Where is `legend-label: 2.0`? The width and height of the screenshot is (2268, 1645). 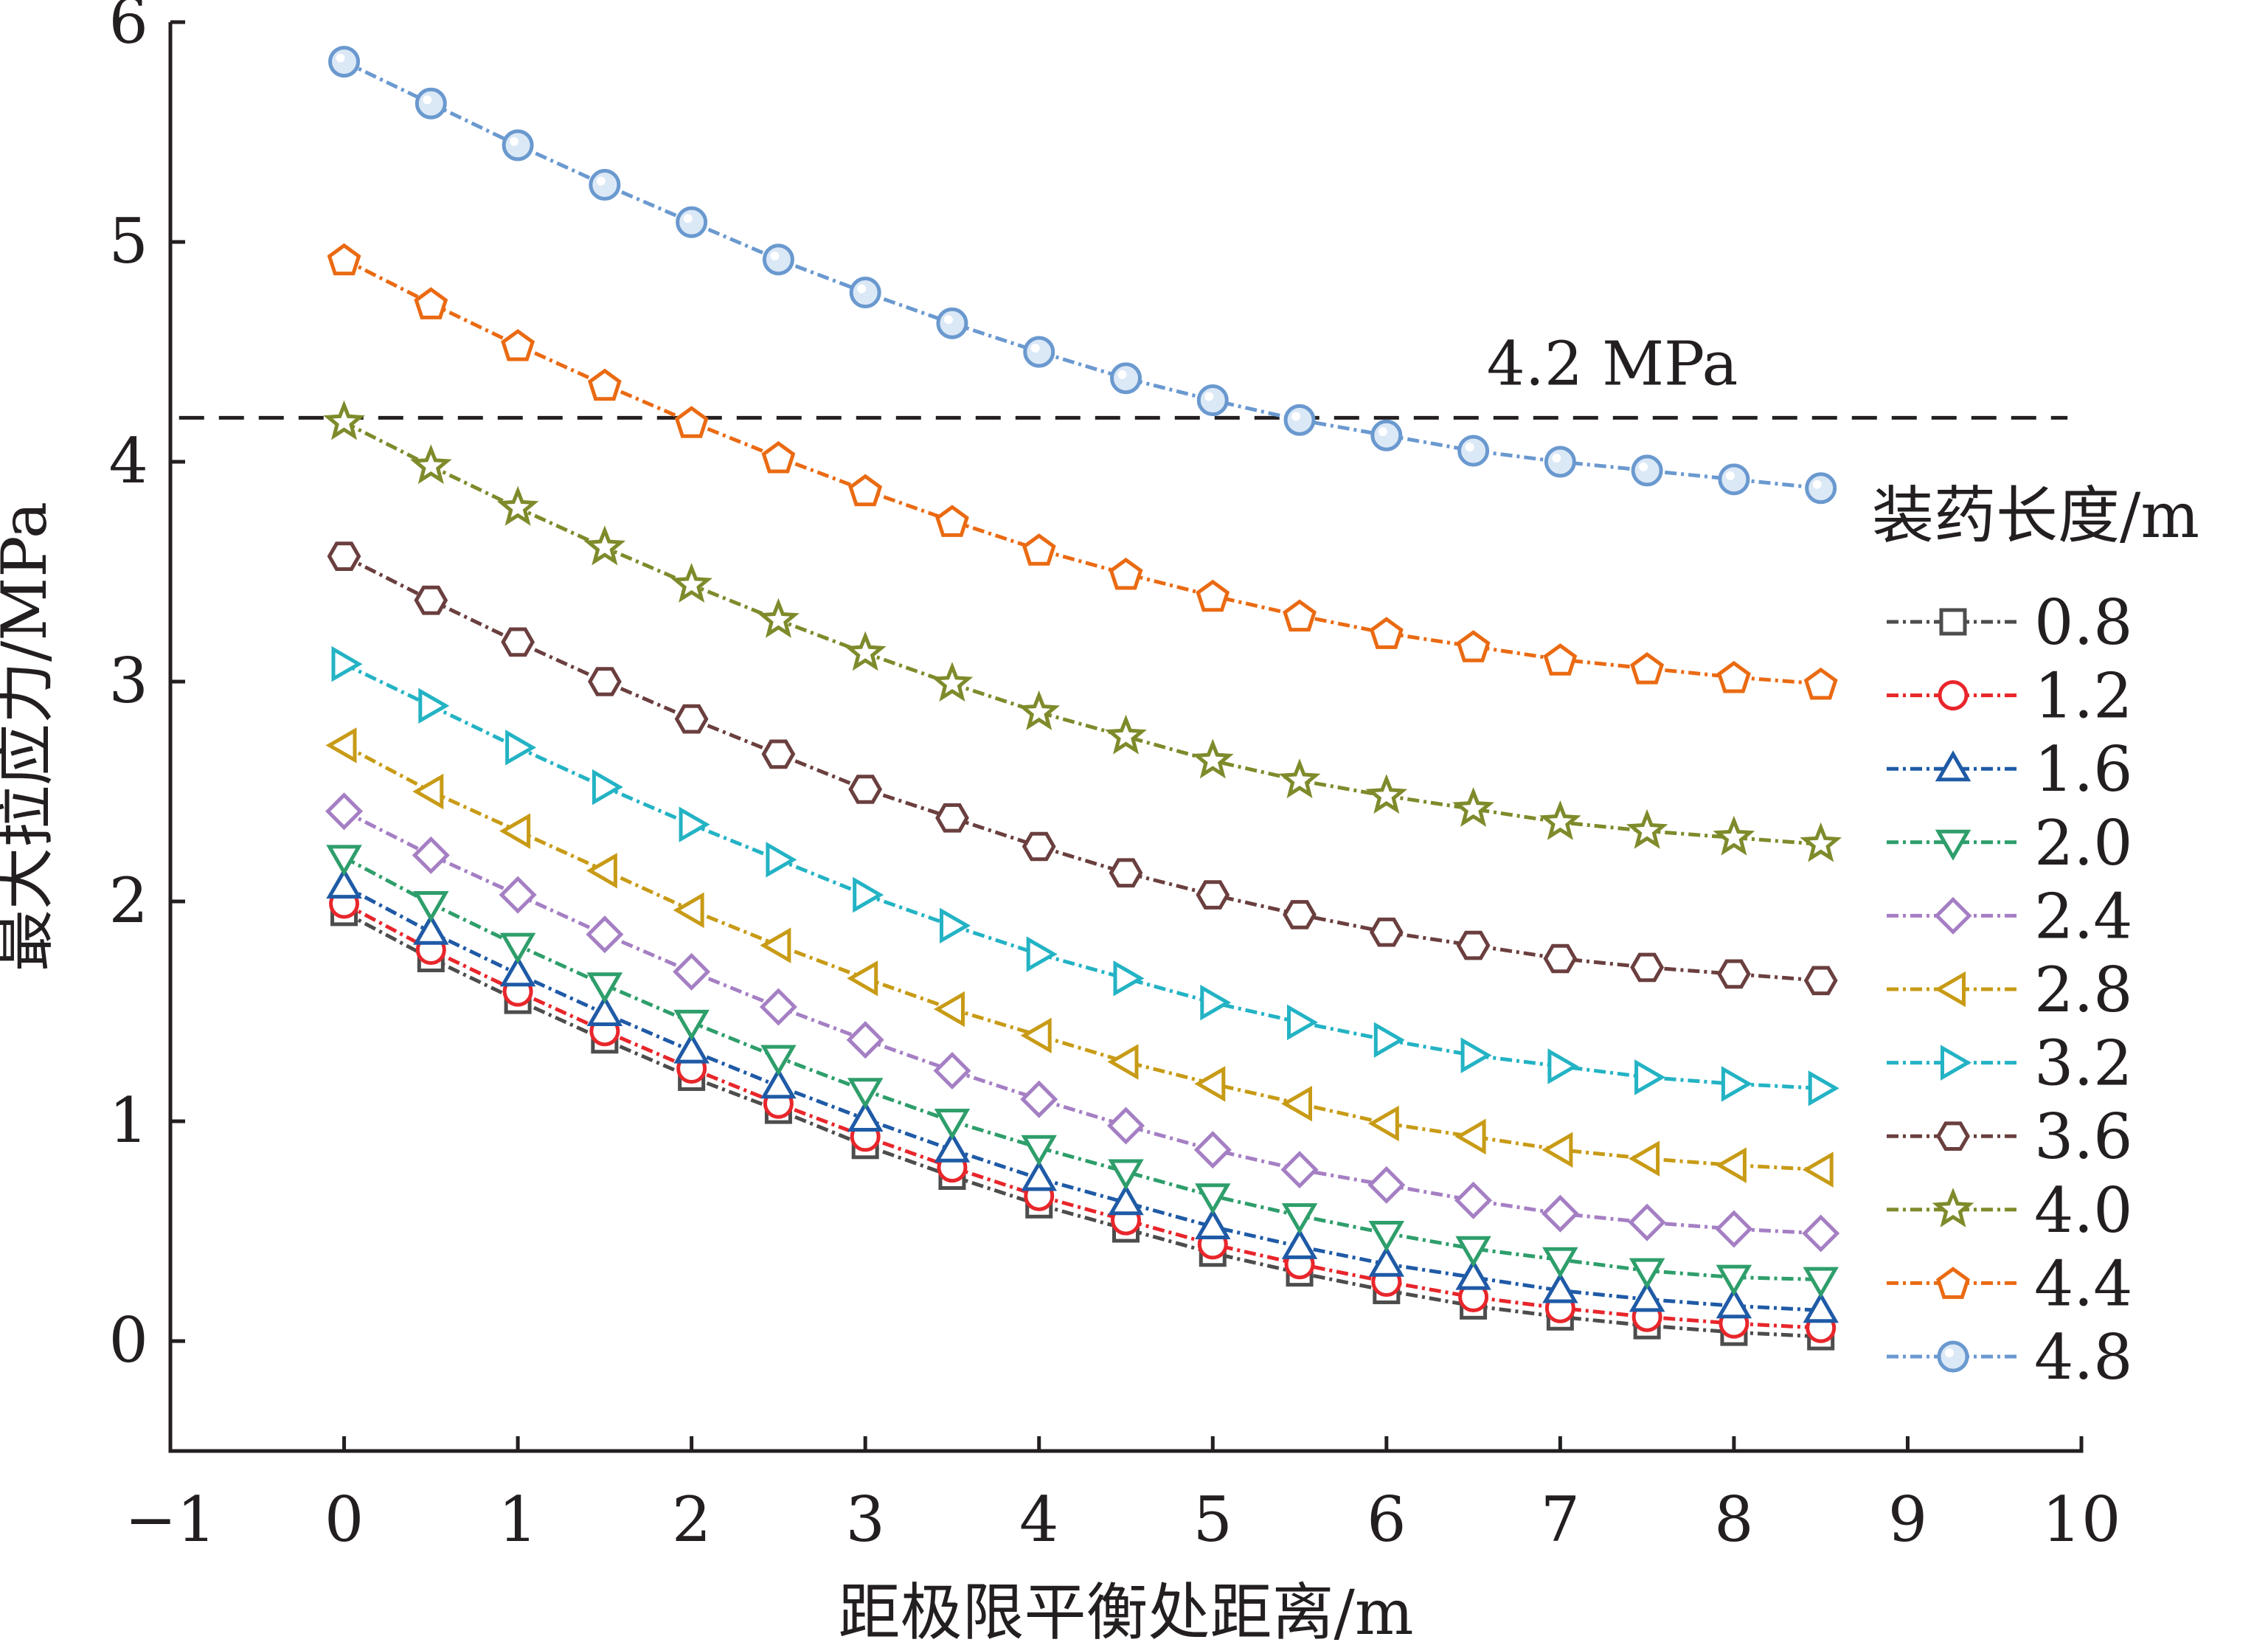
legend-label: 2.0 is located at coordinates (2083, 843).